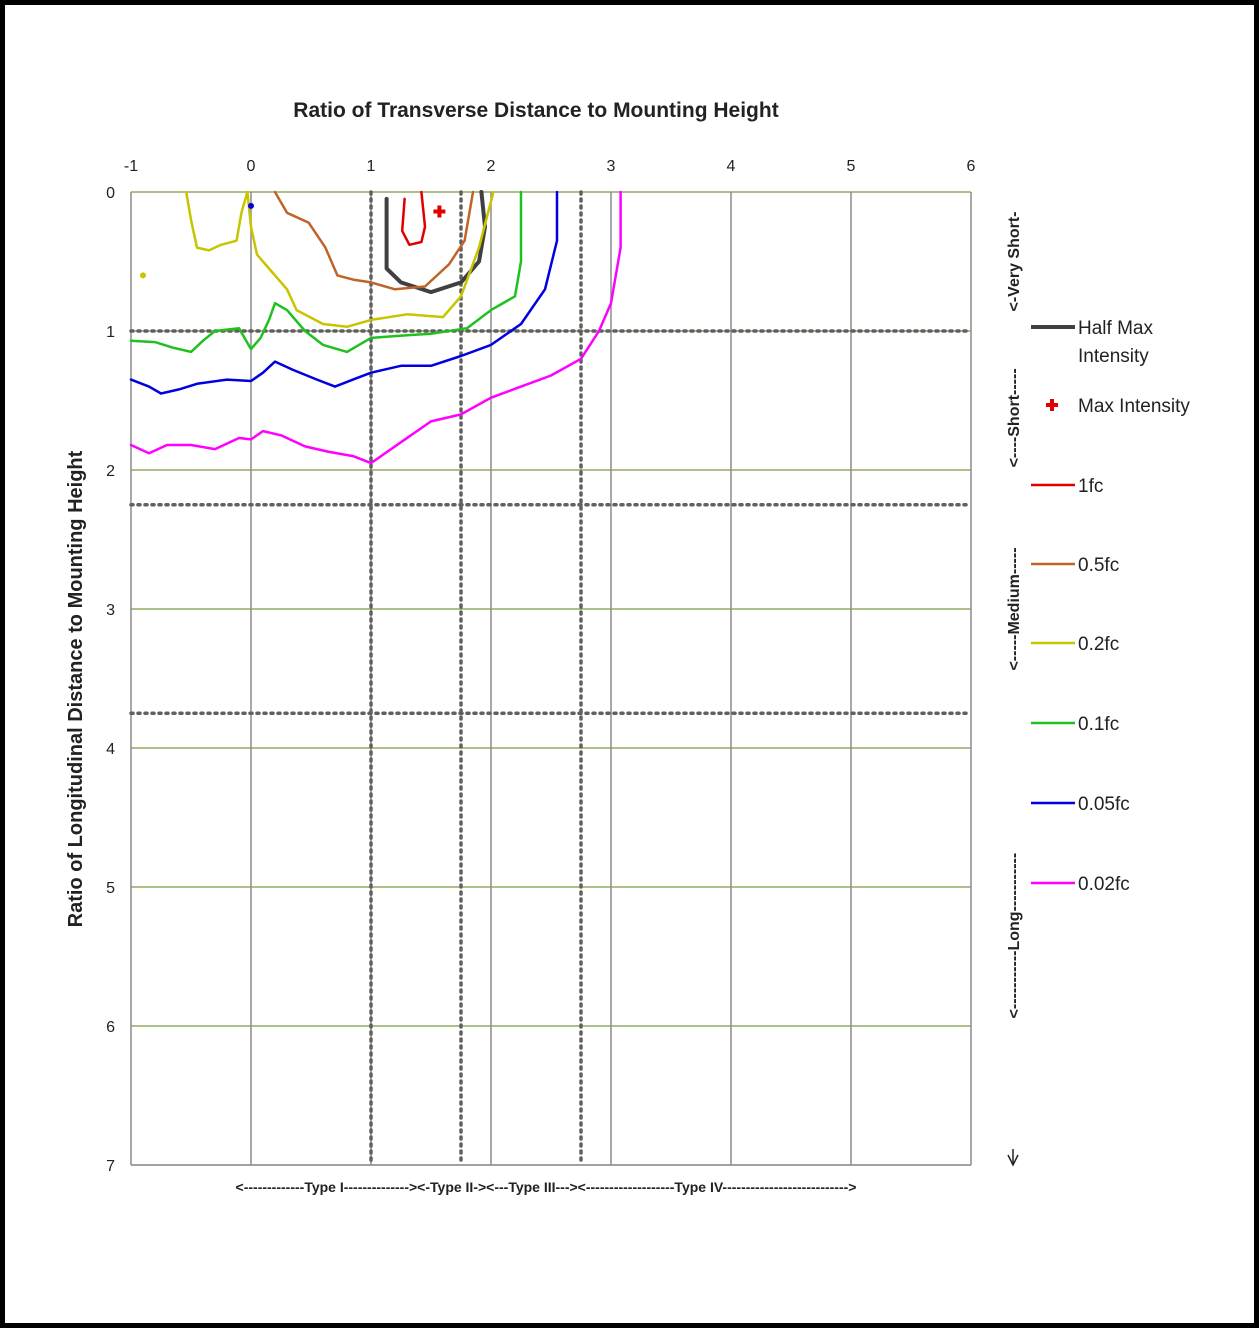 The width and height of the screenshot is (1259, 1333). Describe the element at coordinates (110, 193) in the screenshot. I see `y-tick-label: 0` at that location.